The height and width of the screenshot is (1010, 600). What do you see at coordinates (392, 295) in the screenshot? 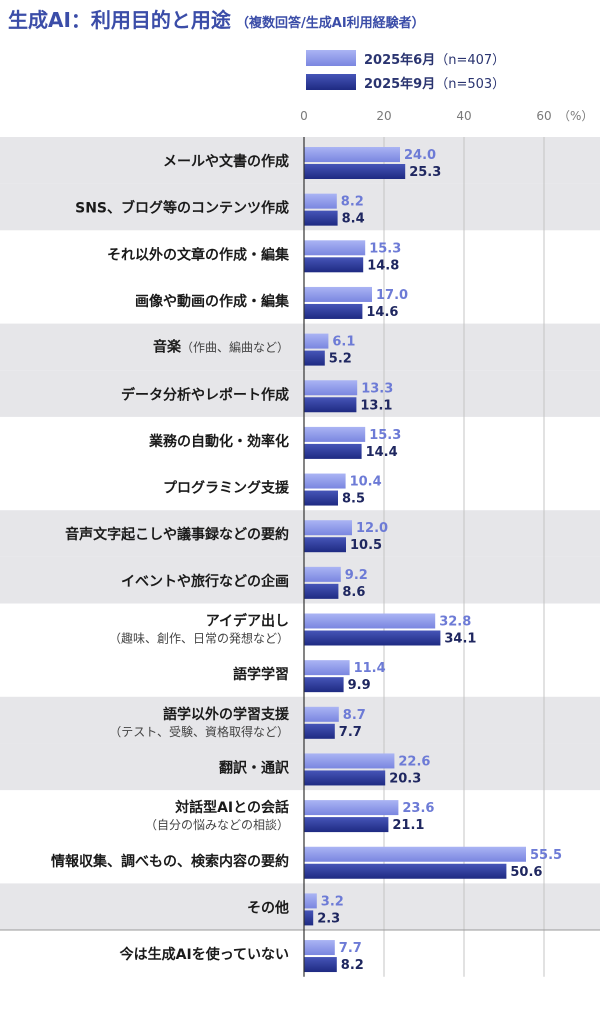
I see `value-label-jun: 17.0` at bounding box center [392, 295].